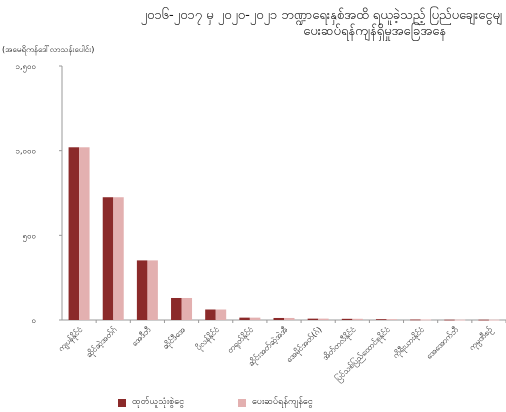 The height and width of the screenshot is (412, 506). What do you see at coordinates (71, 339) in the screenshot?
I see `x-tick-label-0: ကျပန်နိုင်ငံ` at bounding box center [71, 339].